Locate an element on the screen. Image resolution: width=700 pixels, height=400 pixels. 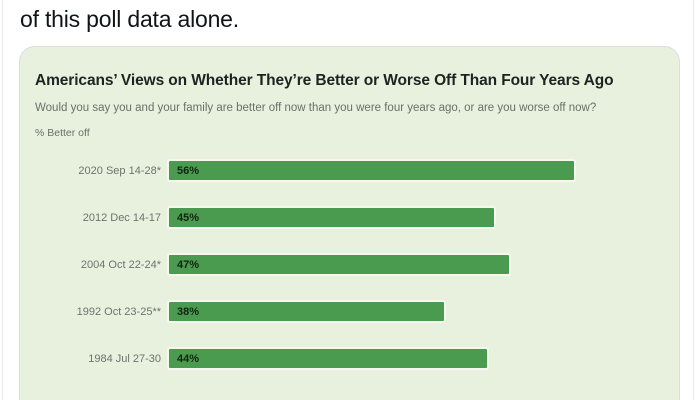
category-label: 2012 Dec 14-17 is located at coordinates (121, 217).